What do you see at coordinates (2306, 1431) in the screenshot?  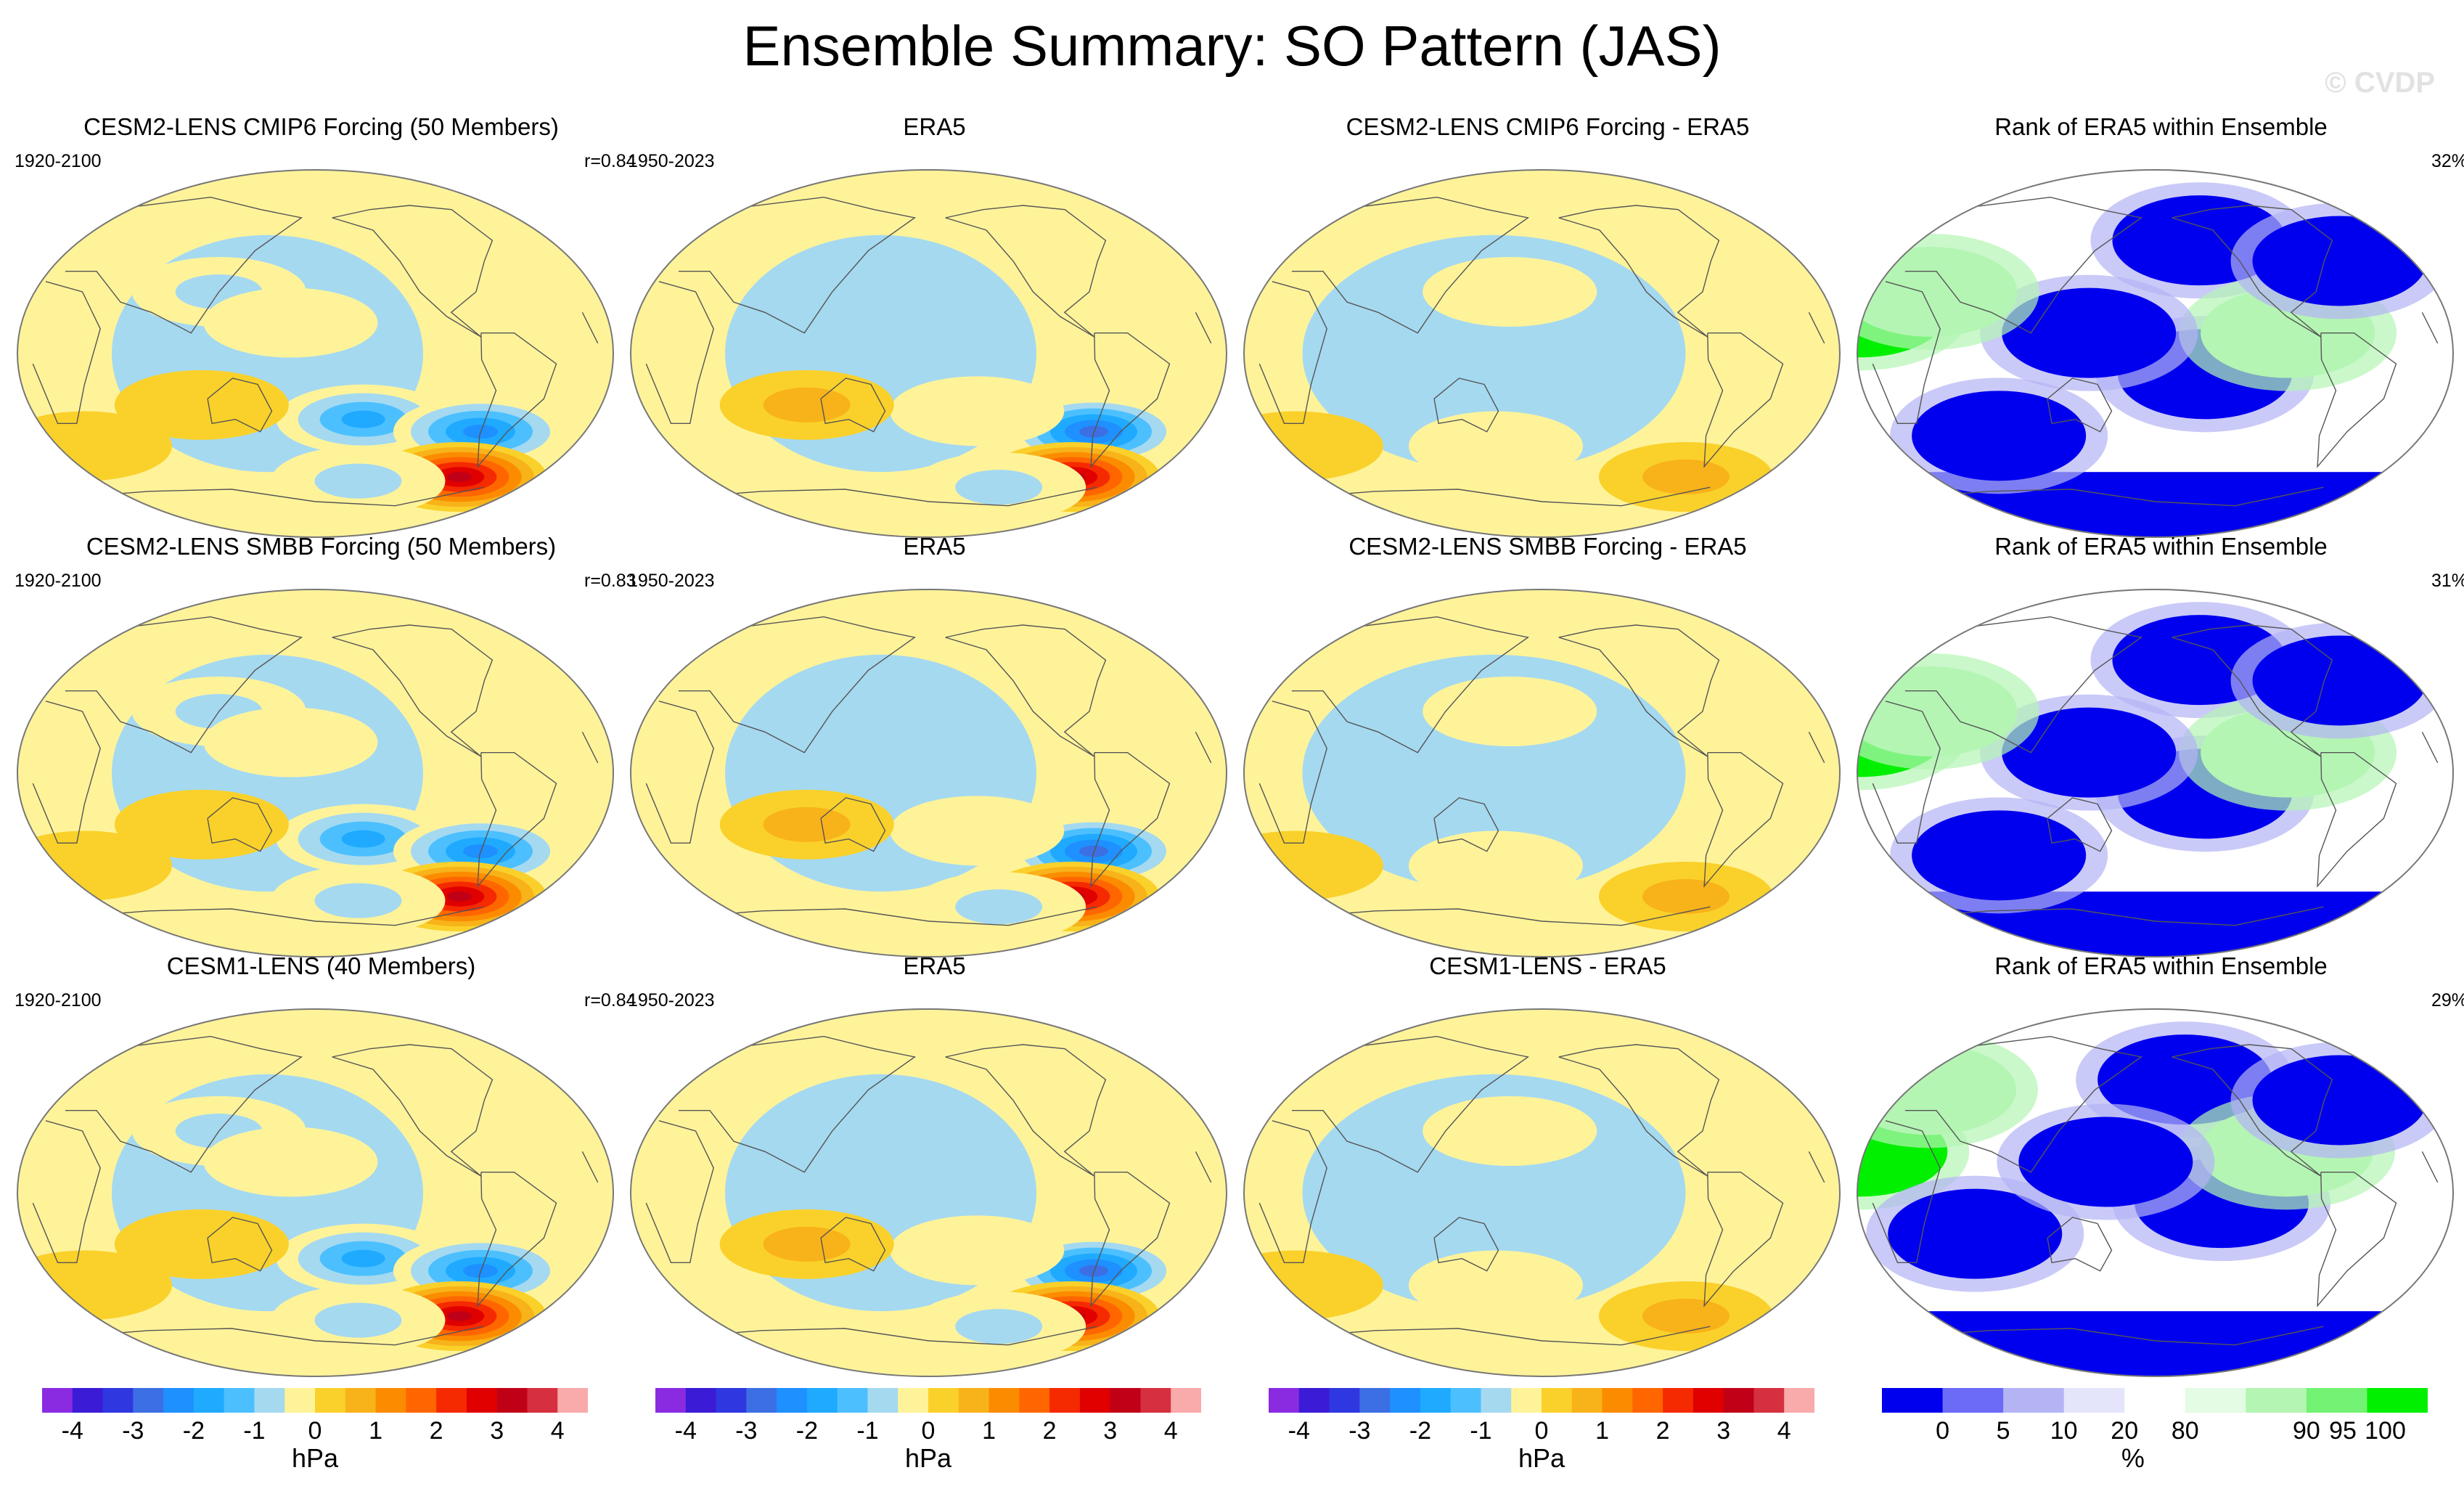 I see `colorbar-tick-label: 90` at bounding box center [2306, 1431].